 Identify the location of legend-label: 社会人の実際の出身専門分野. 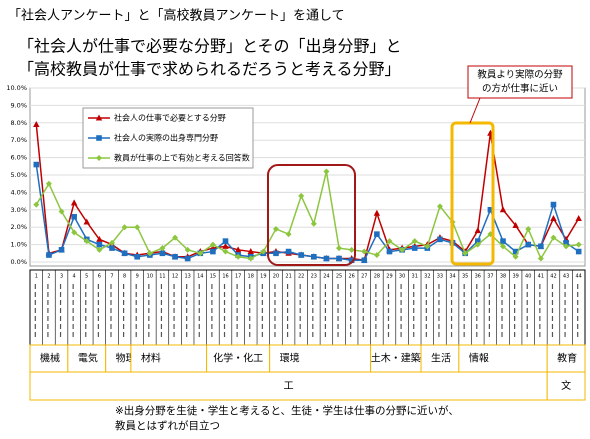
(166, 138).